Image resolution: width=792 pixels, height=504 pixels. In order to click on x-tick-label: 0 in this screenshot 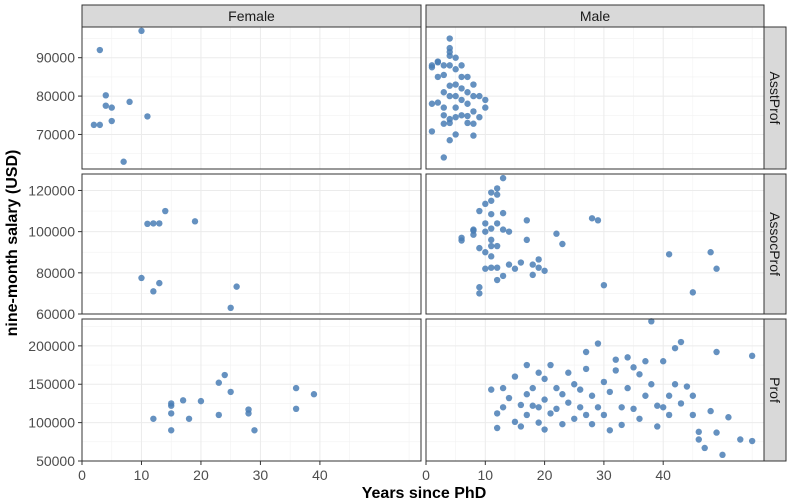, I will do `click(426, 475)`.